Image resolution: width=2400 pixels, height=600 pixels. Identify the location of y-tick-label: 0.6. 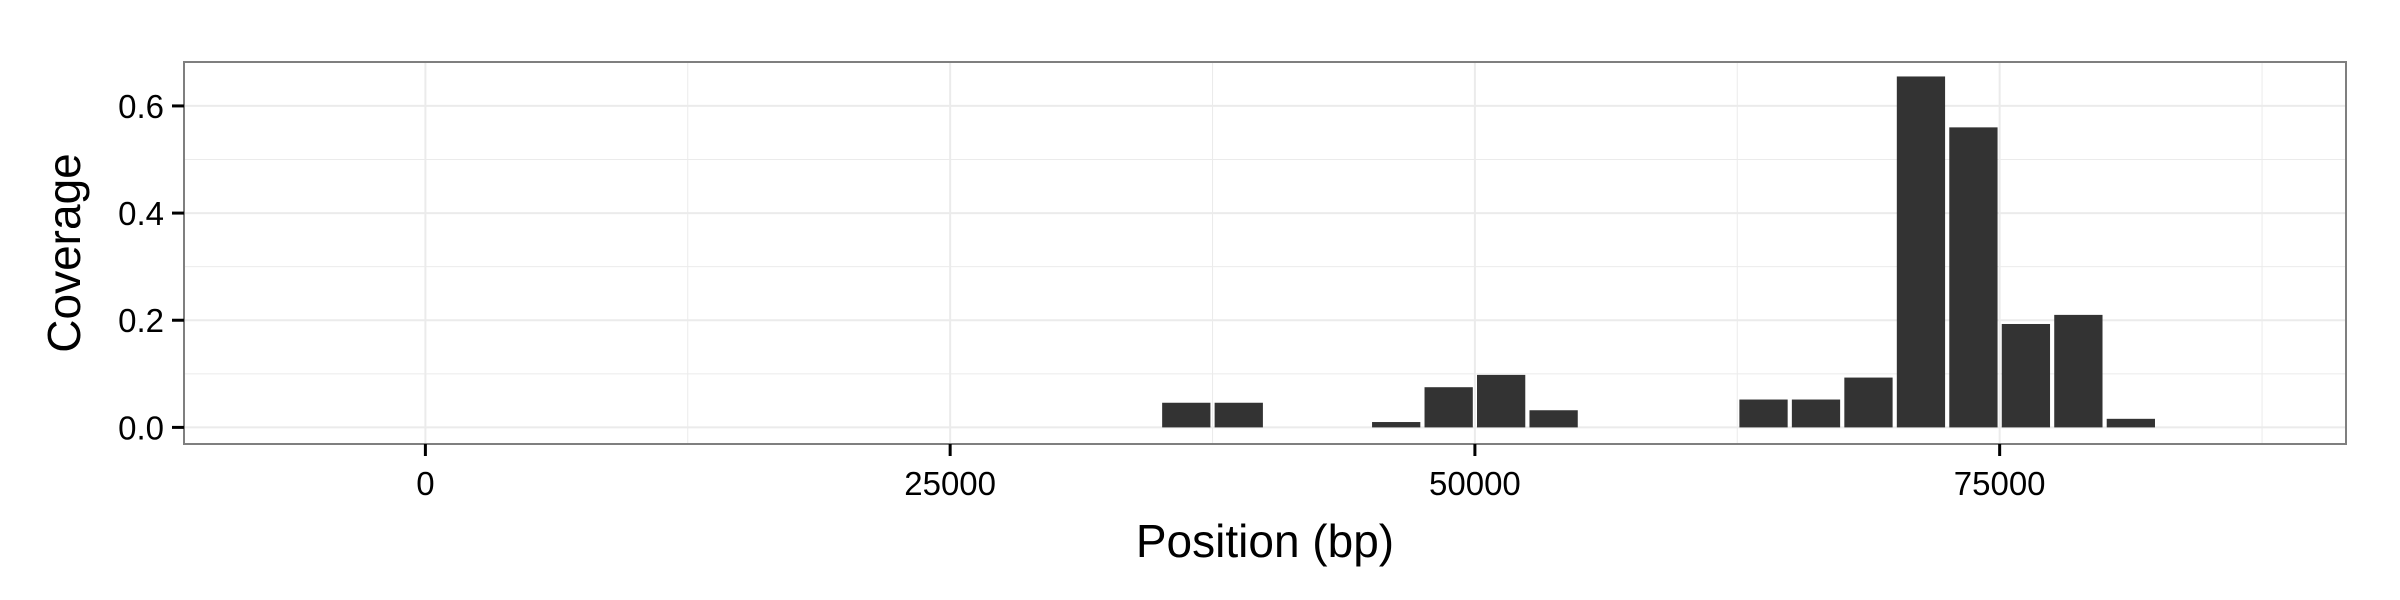
(141, 106).